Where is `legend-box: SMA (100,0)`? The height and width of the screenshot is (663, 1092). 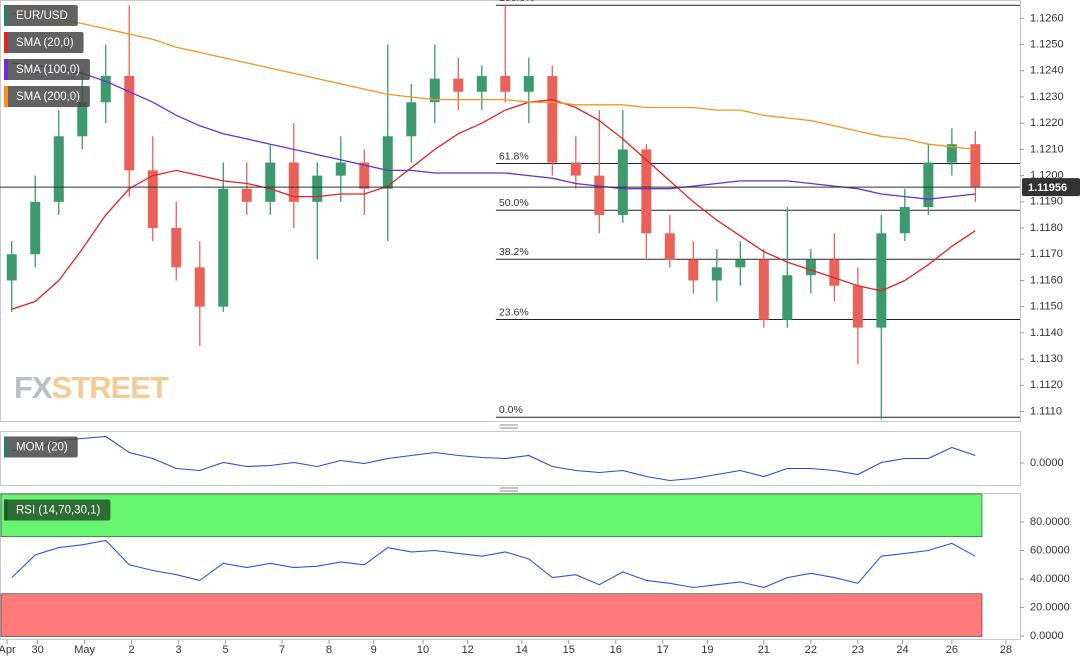 legend-box: SMA (100,0) is located at coordinates (47, 69).